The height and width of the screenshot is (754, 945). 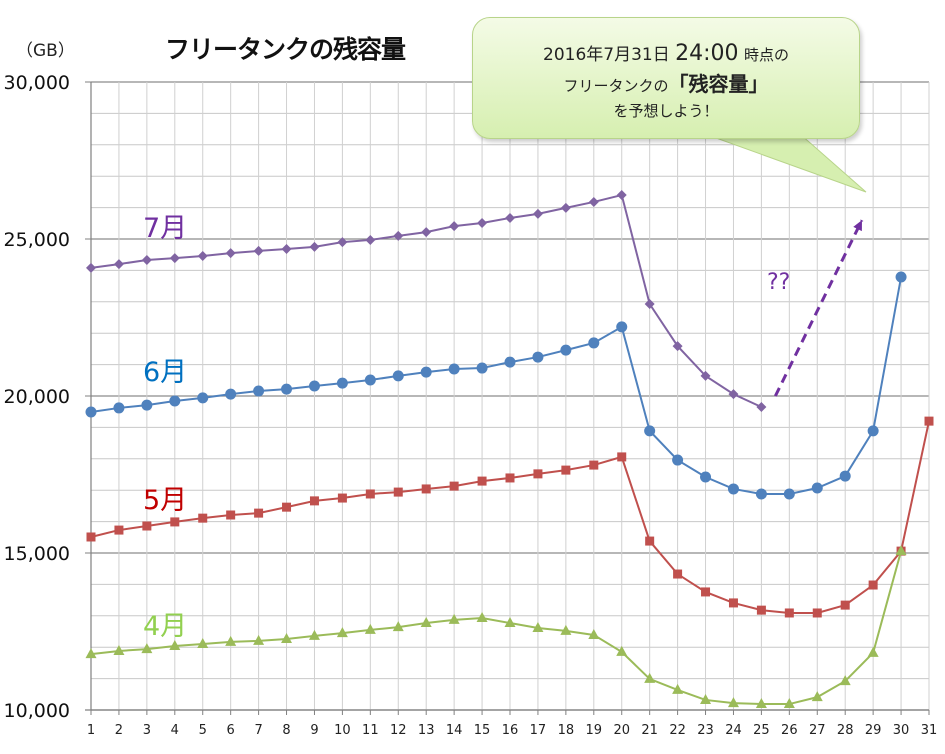 What do you see at coordinates (47, 397) in the screenshot?
I see `y-axis-ticks: 10,000 15,000 20,000 25,000 30,000` at bounding box center [47, 397].